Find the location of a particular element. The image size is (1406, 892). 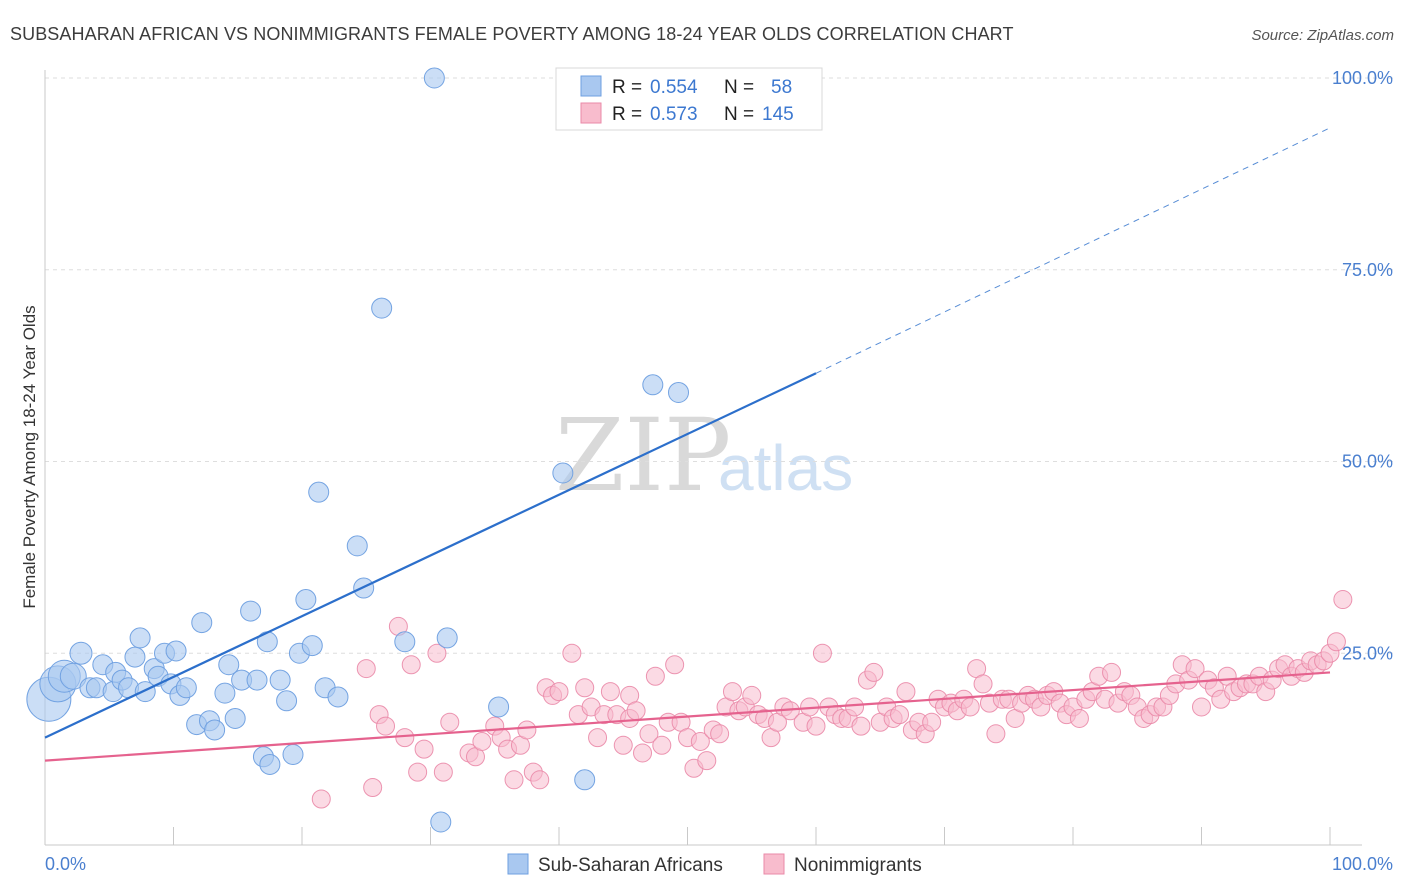

x-ticks is located at coordinates (687, 836).